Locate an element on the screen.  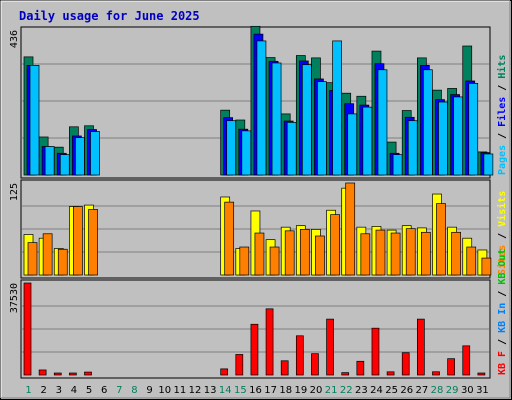
legend-entry: KB F is located at coordinates (502, 363).